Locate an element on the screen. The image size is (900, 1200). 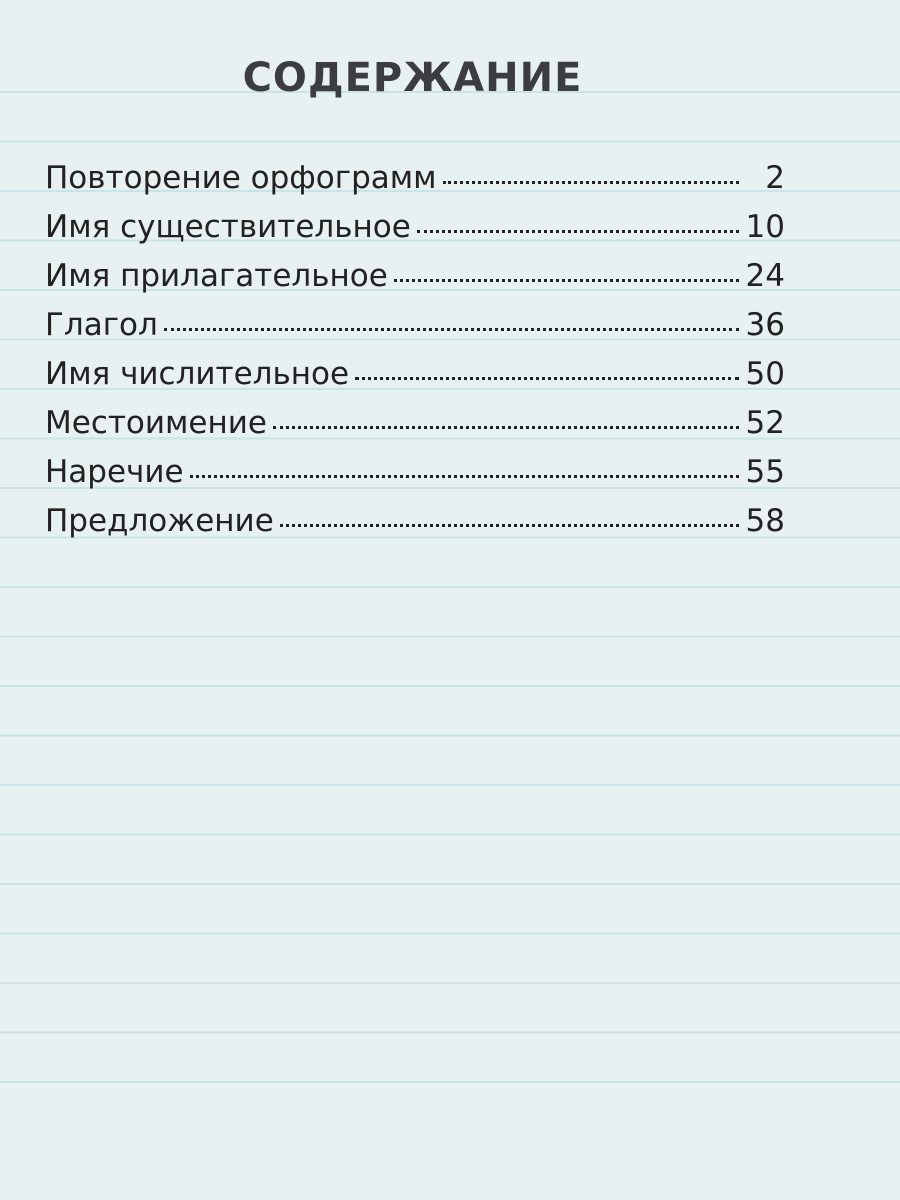
toc-entry: Наречие 55 is located at coordinates (415, 478).